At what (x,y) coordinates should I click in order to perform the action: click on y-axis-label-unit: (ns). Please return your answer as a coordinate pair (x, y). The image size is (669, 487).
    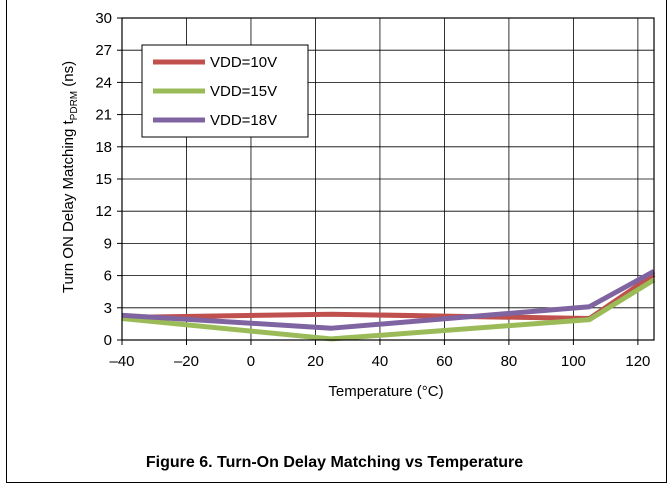
    Looking at the image, I should click on (68, 76).